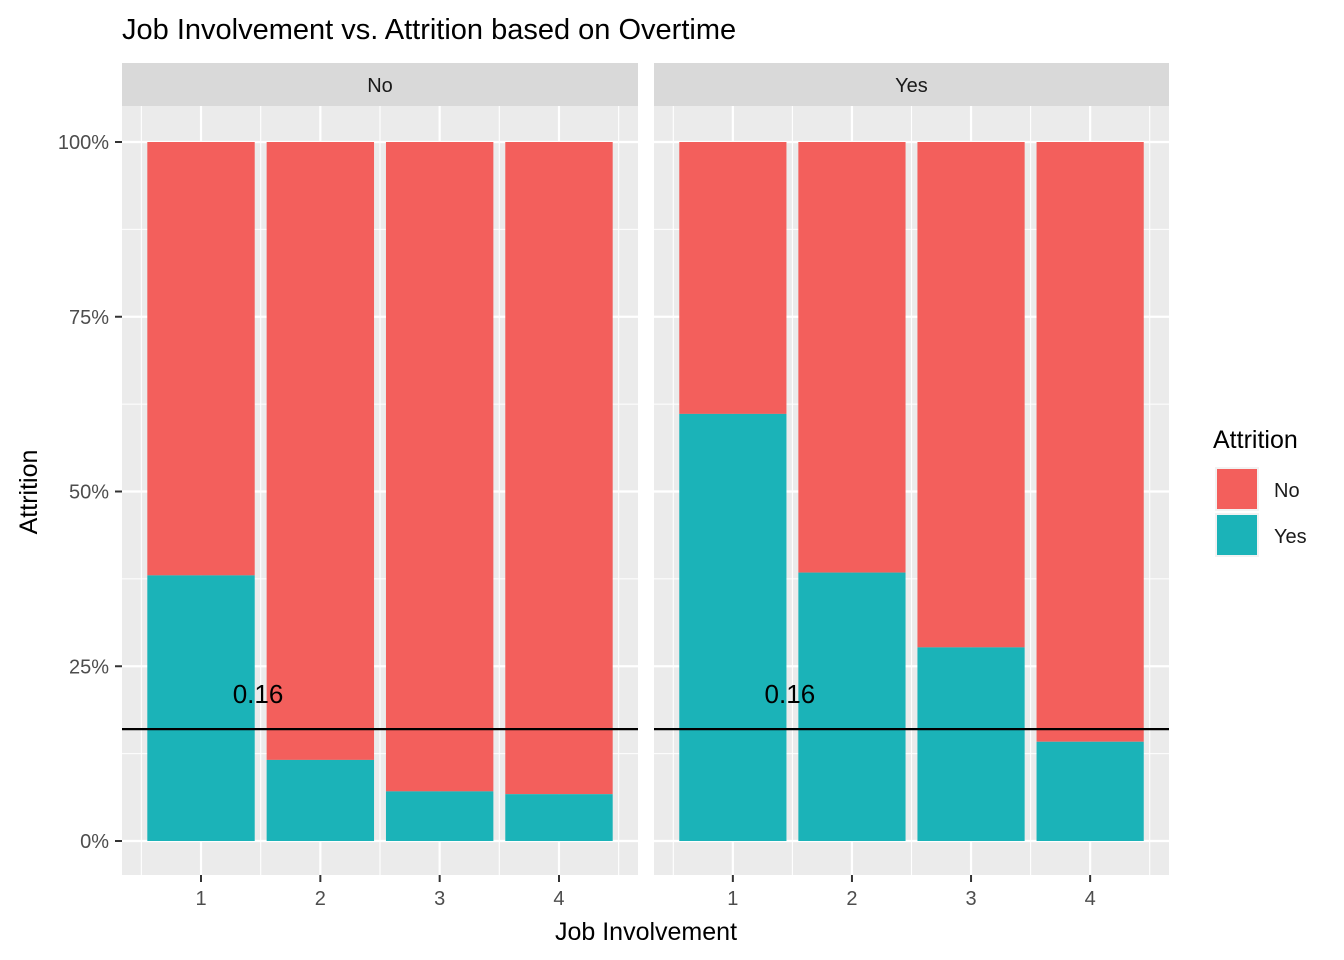  What do you see at coordinates (1237, 489) in the screenshot?
I see `legend-key-no` at bounding box center [1237, 489].